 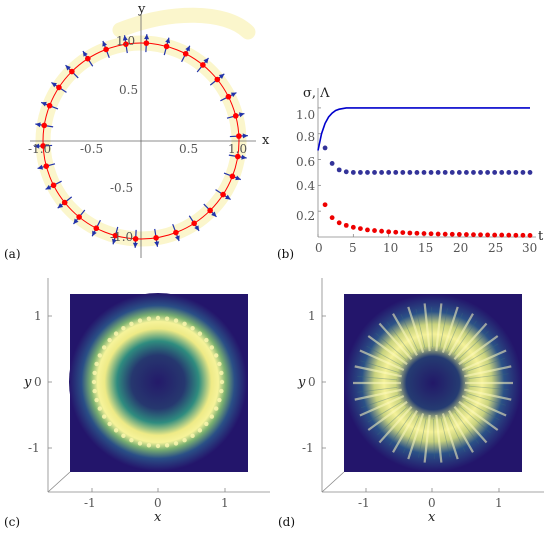 I want to click on x-tick-label: 15, so click(x=425, y=248).